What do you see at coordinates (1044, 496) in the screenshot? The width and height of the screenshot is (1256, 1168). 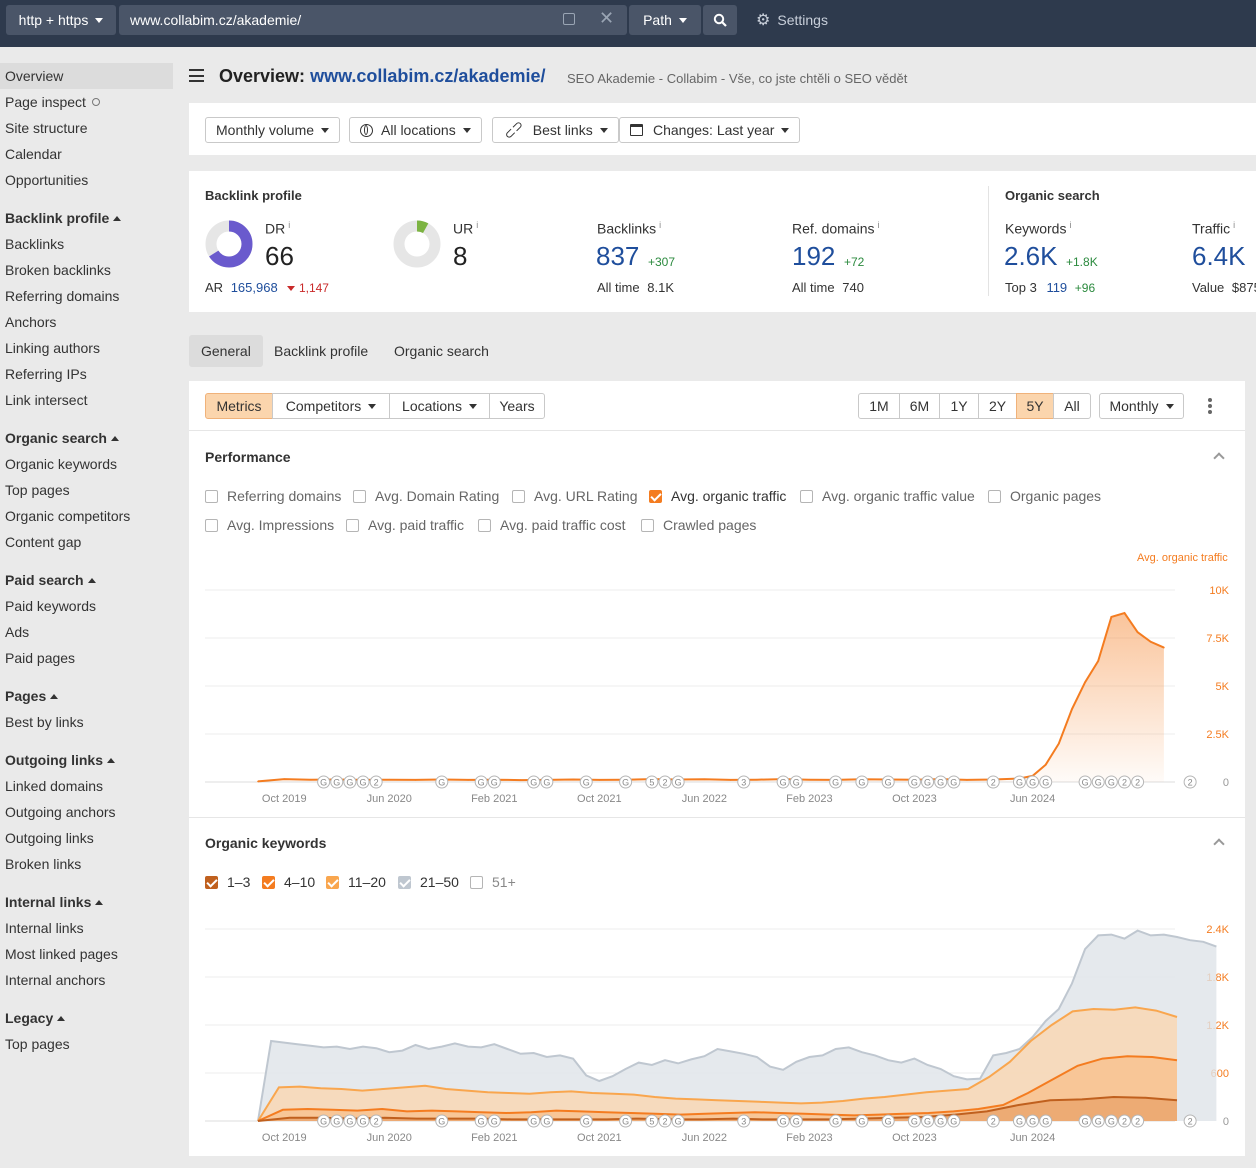 I see `checkbox-organic-pages: Organic pages` at bounding box center [1044, 496].